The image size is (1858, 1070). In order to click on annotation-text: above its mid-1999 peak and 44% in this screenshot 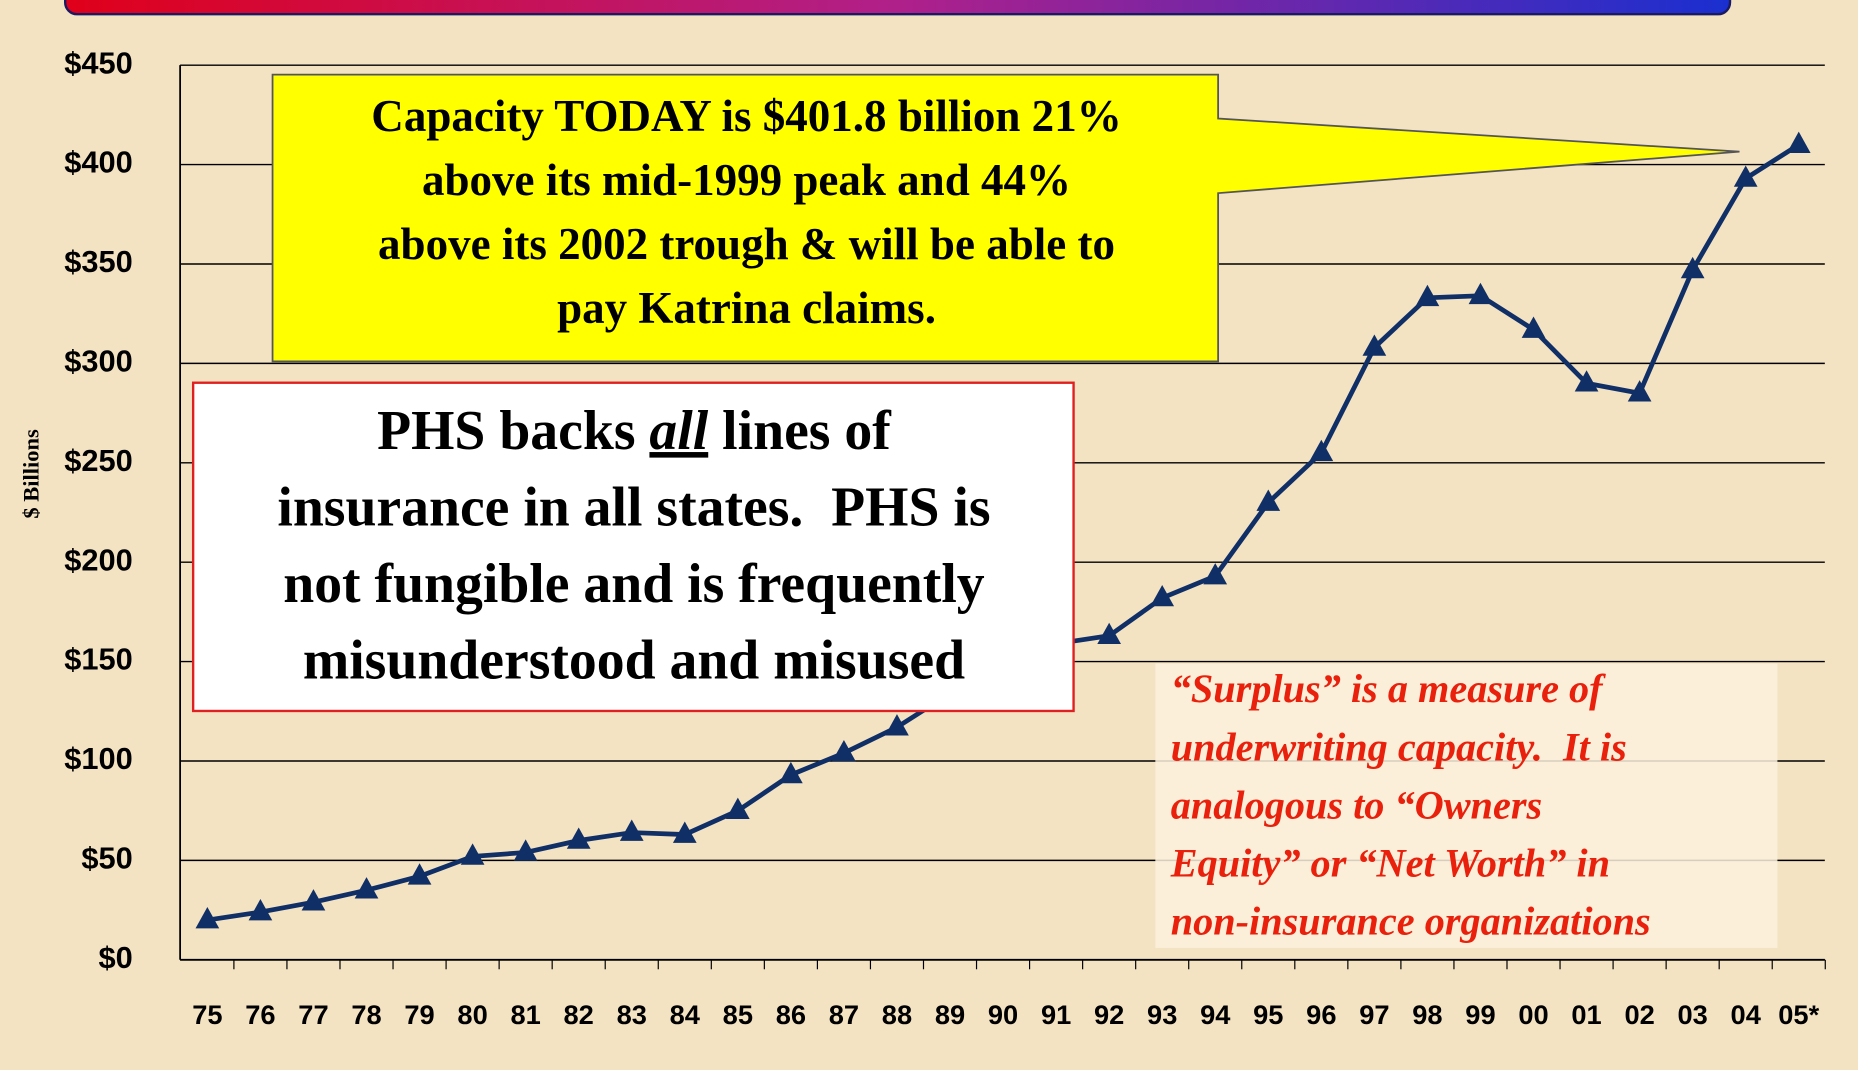, I will do `click(746, 180)`.